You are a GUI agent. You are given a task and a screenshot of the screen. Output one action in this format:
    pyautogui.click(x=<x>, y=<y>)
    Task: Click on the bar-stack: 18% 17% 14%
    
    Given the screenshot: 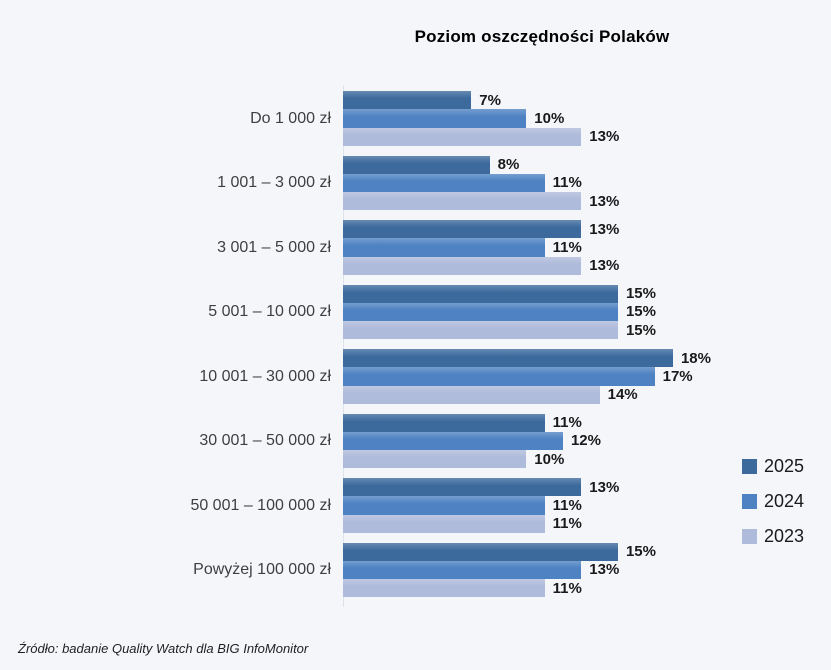 What is the action you would take?
    pyautogui.click(x=527, y=376)
    